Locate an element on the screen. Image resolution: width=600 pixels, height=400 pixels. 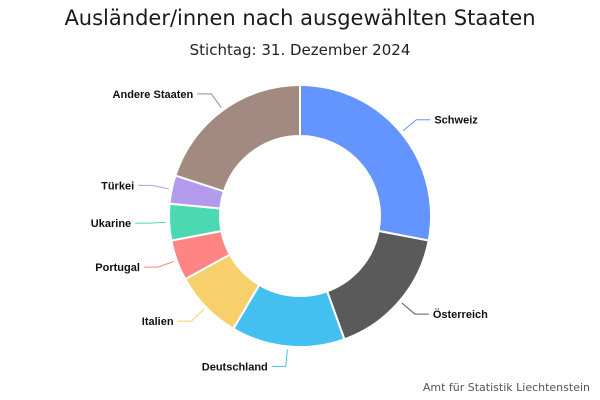
label-deutschland: Deutschland is located at coordinates (235, 367).